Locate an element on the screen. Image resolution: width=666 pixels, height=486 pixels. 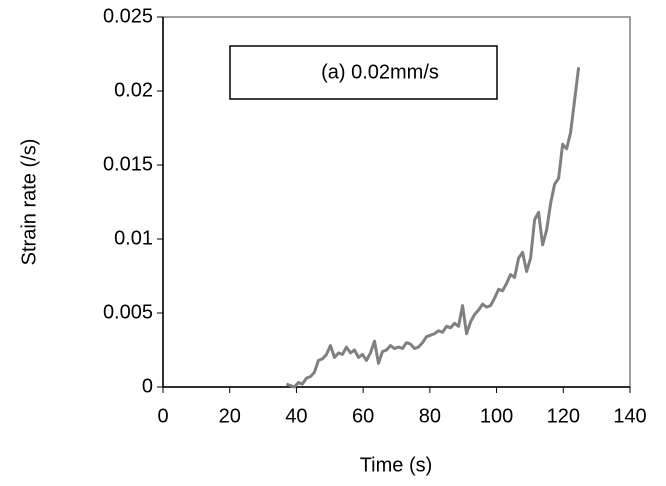
x-tick-label: 20 is located at coordinates (230, 416).